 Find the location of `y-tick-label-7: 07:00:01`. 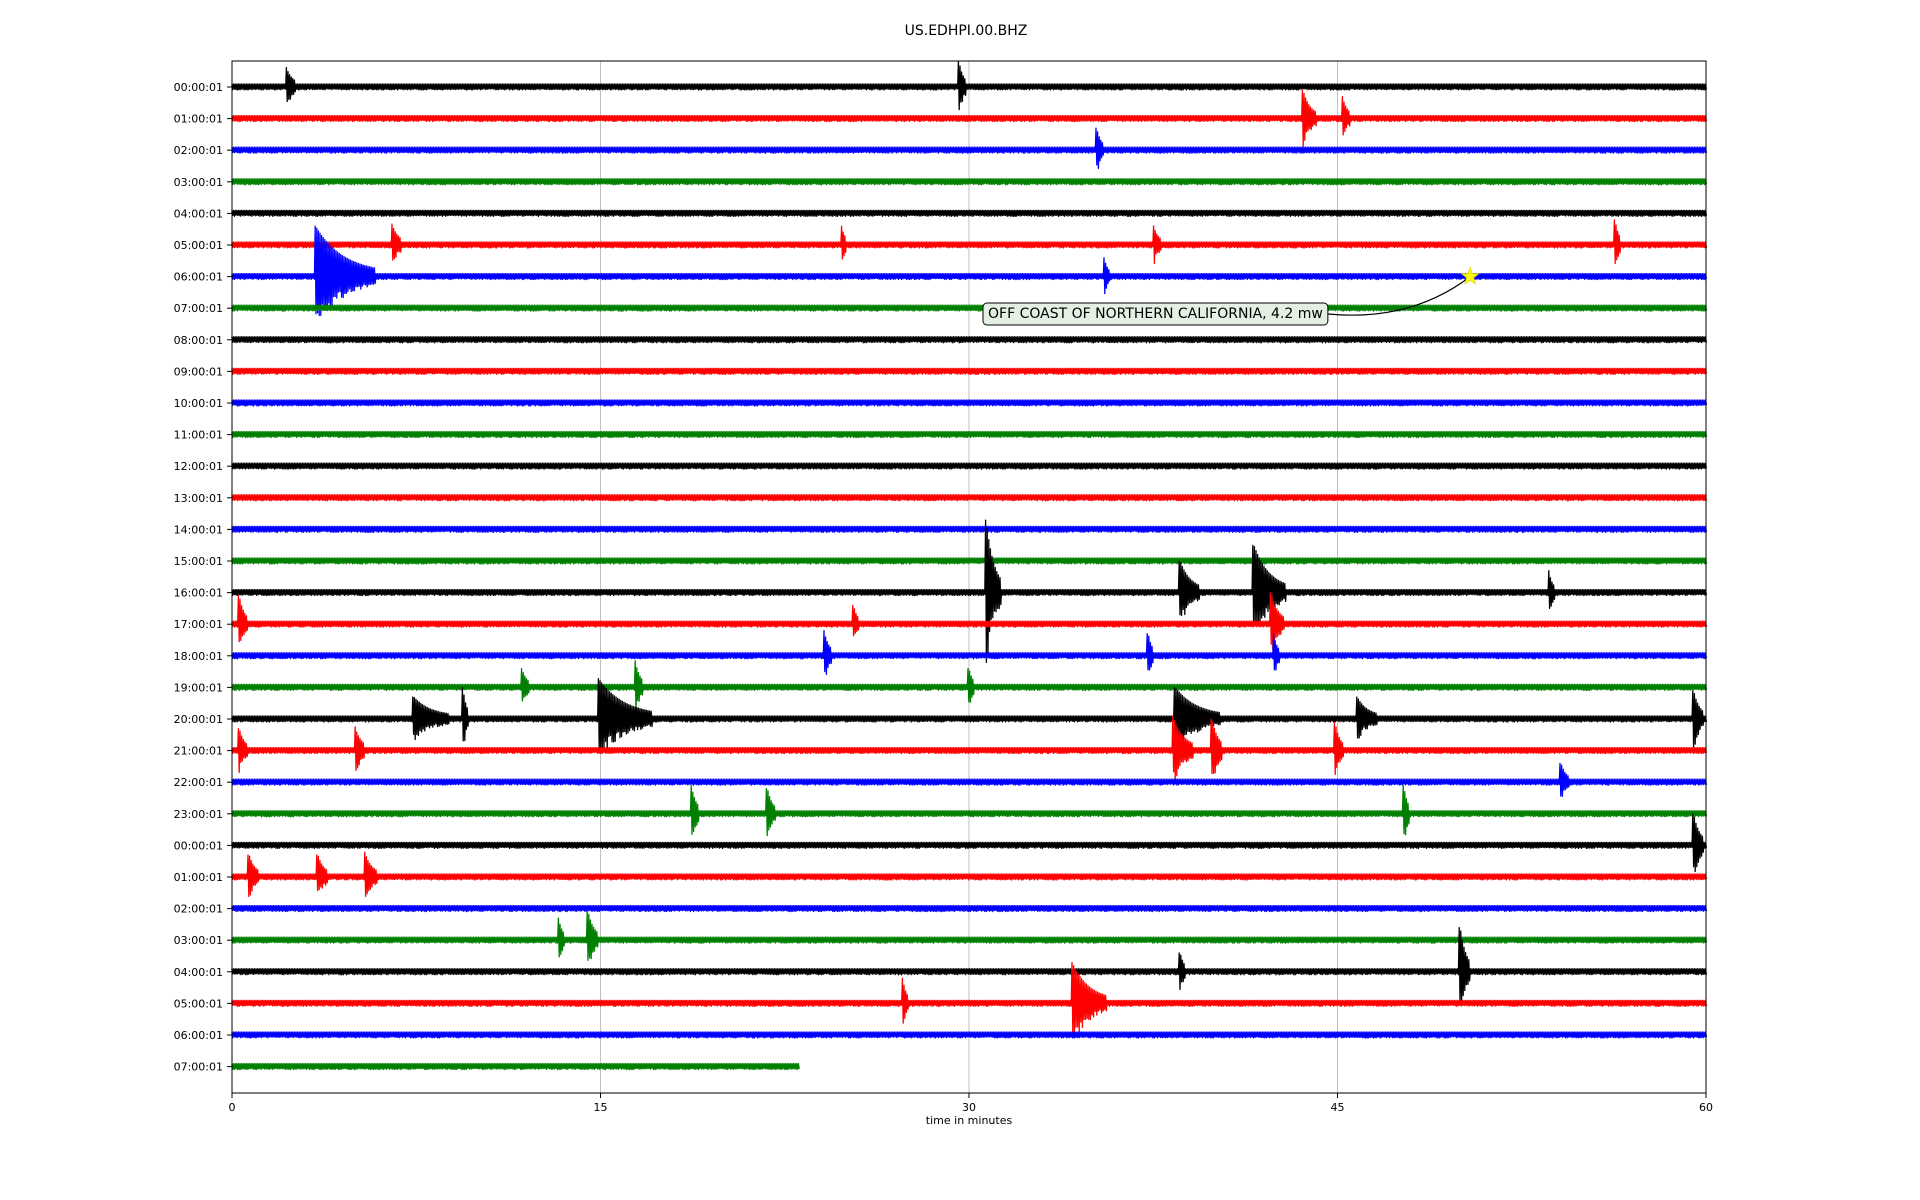

y-tick-label-7: 07:00:01 is located at coordinates (198, 308).